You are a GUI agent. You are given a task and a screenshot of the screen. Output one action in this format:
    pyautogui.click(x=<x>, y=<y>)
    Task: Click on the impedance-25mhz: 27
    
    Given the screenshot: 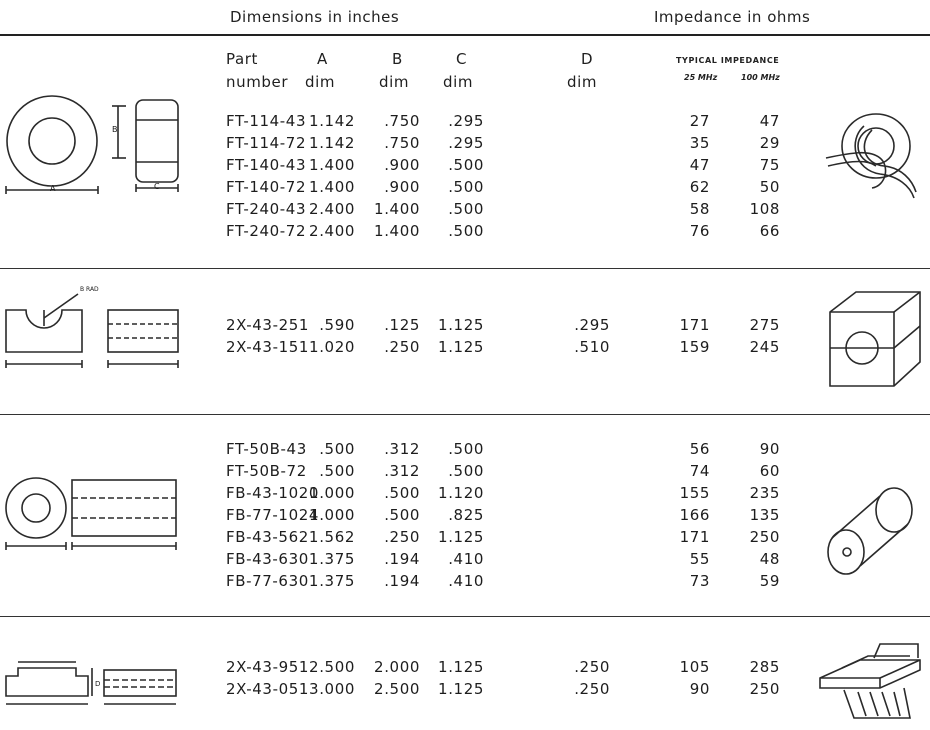 What is the action you would take?
    pyautogui.click(x=699, y=121)
    